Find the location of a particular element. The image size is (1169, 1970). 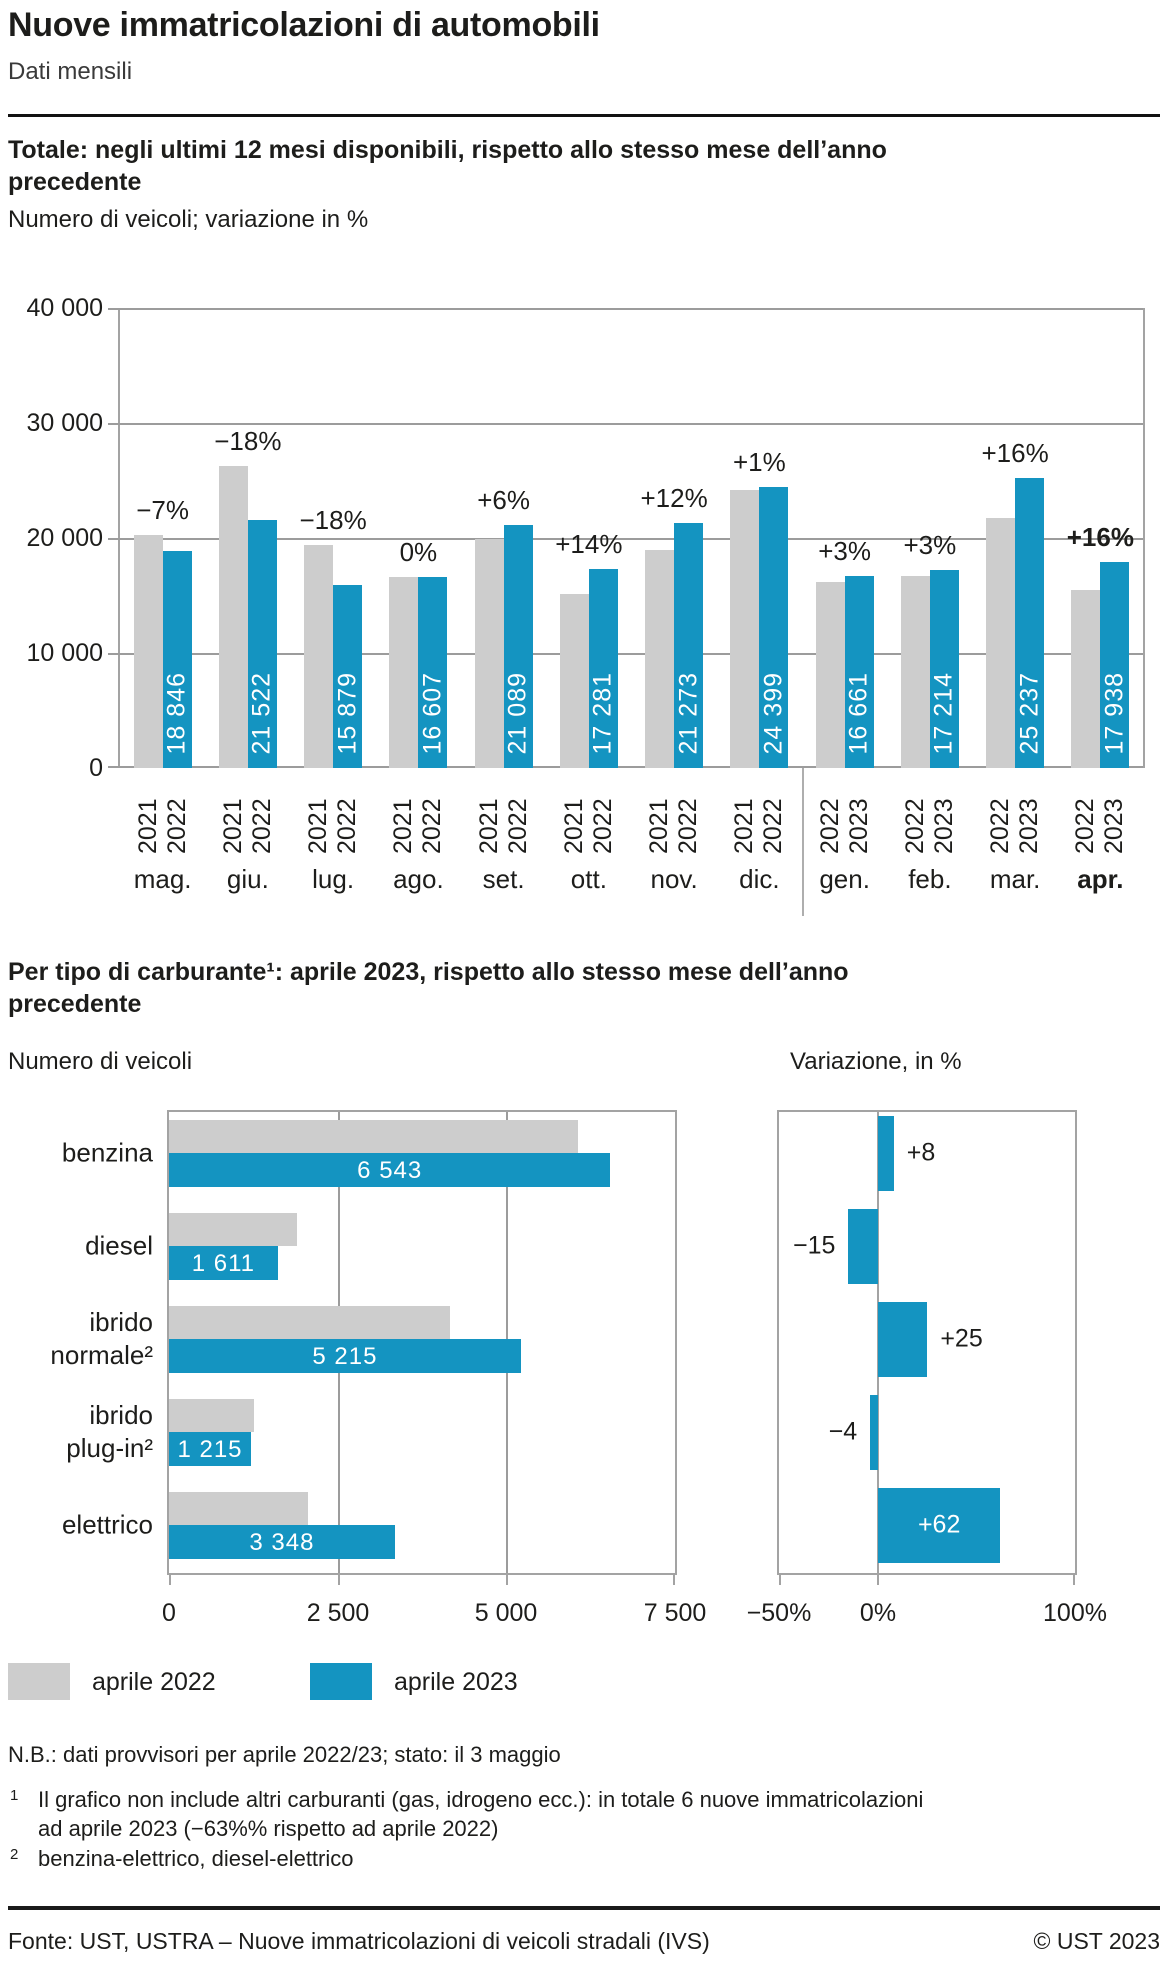

hbar-value-label-ibrido-normale²: 5 215 is located at coordinates (345, 1356).